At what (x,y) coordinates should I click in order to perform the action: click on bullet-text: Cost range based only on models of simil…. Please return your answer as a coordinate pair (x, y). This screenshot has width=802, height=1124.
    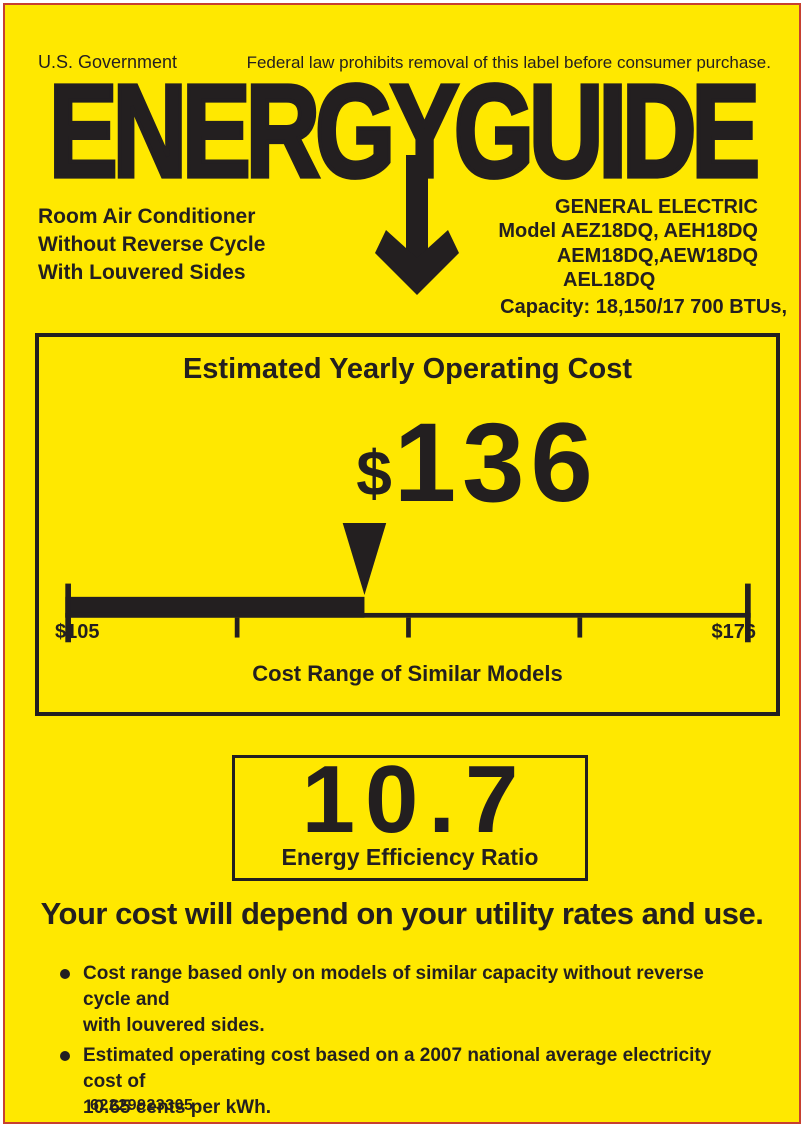
    Looking at the image, I should click on (416, 1000).